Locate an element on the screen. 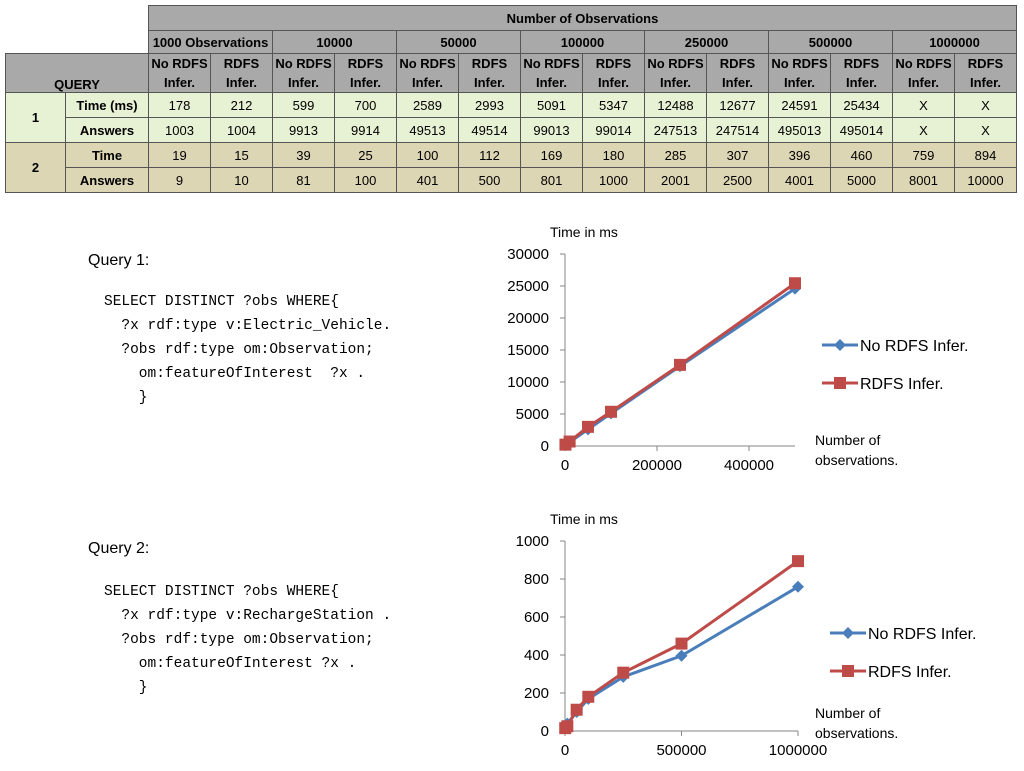  y-tick-label: 20000 is located at coordinates (528, 318).